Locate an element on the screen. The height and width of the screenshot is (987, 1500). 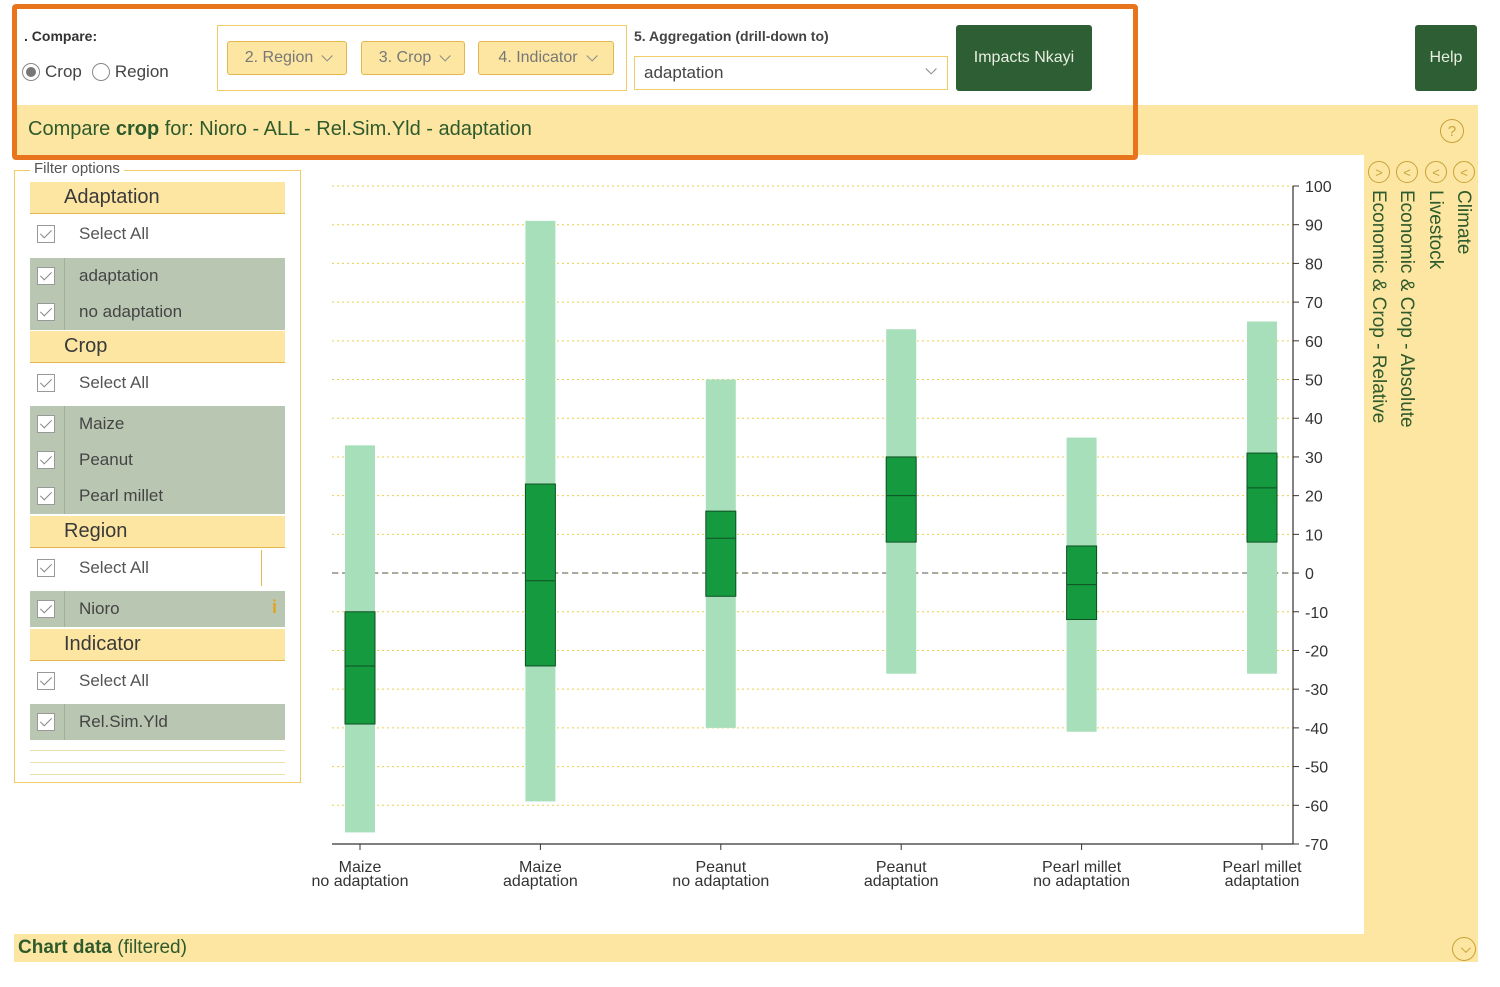
region-dropdown-label: 2. Region is located at coordinates (279, 57).